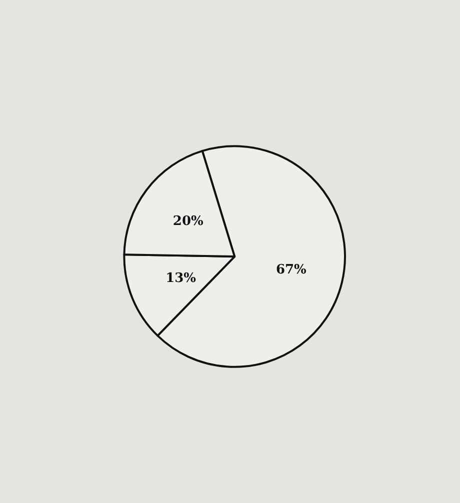 Image resolution: width=460 pixels, height=503 pixels. What do you see at coordinates (181, 278) in the screenshot?
I see `data-label: 13%` at bounding box center [181, 278].